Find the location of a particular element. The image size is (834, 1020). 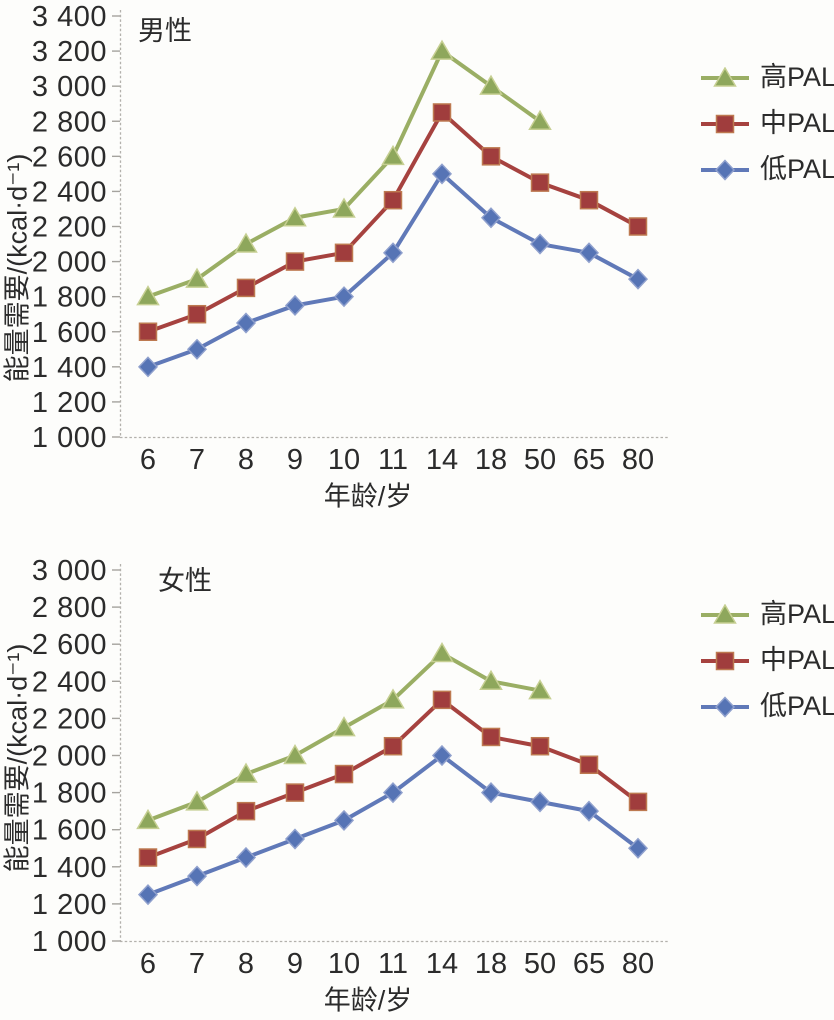

y-tick-label: 1 800 is located at coordinates (69, 794).